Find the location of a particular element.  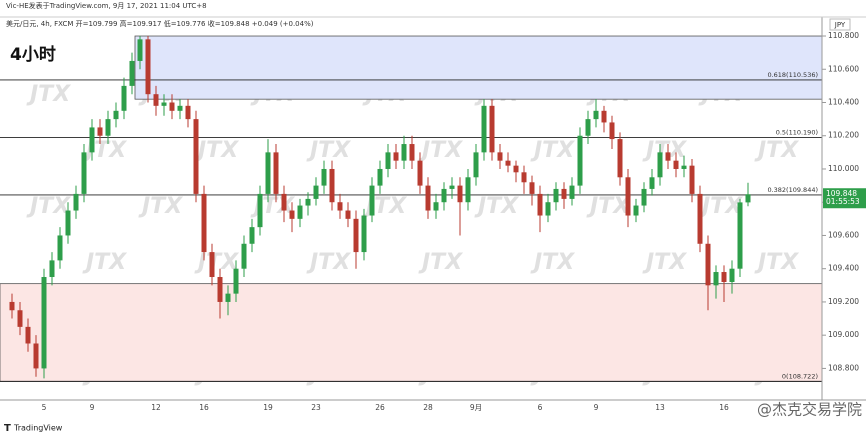

x-tick-label: 6 is located at coordinates (540, 407).